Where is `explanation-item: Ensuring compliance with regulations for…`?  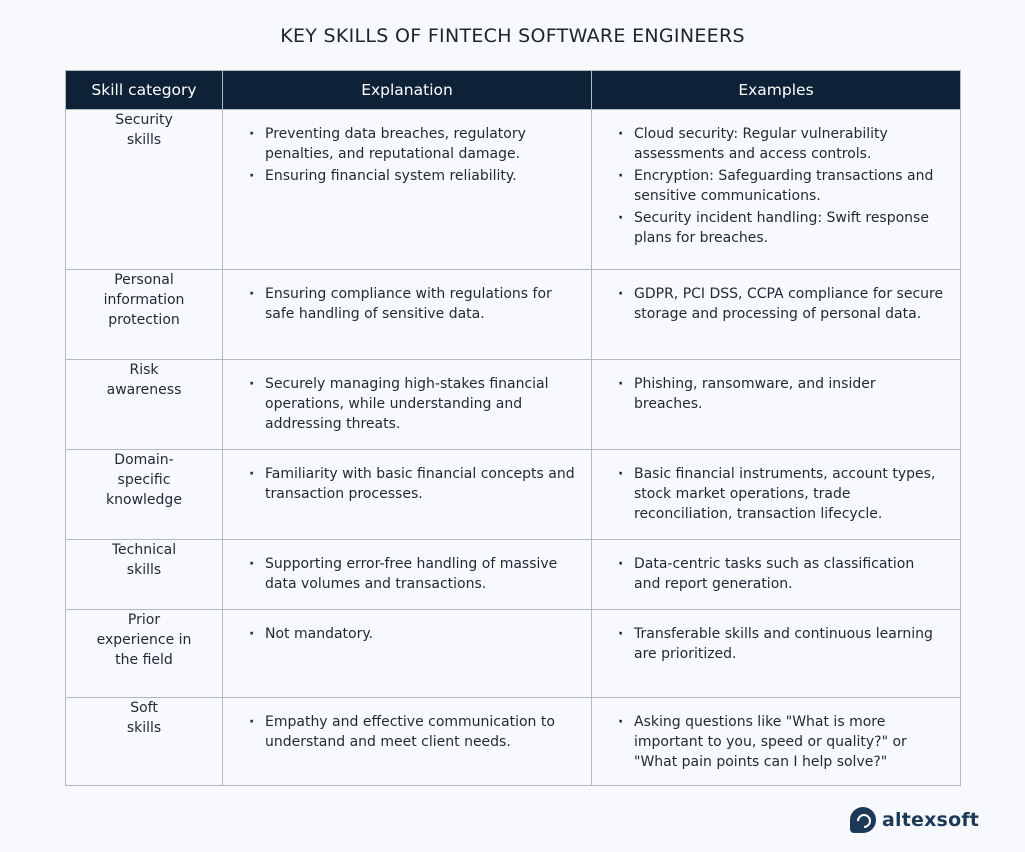
explanation-item: Ensuring compliance with regulations for… is located at coordinates (412, 304).